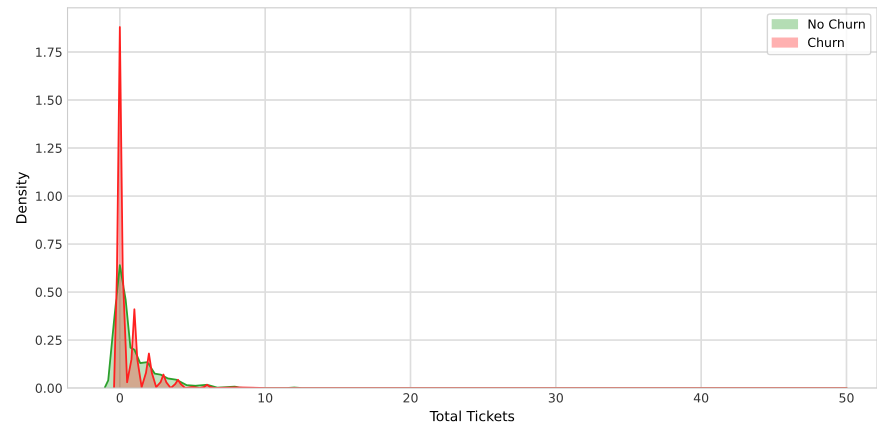  What do you see at coordinates (49, 196) in the screenshot?
I see `y-tick-label: 1.00` at bounding box center [49, 196].